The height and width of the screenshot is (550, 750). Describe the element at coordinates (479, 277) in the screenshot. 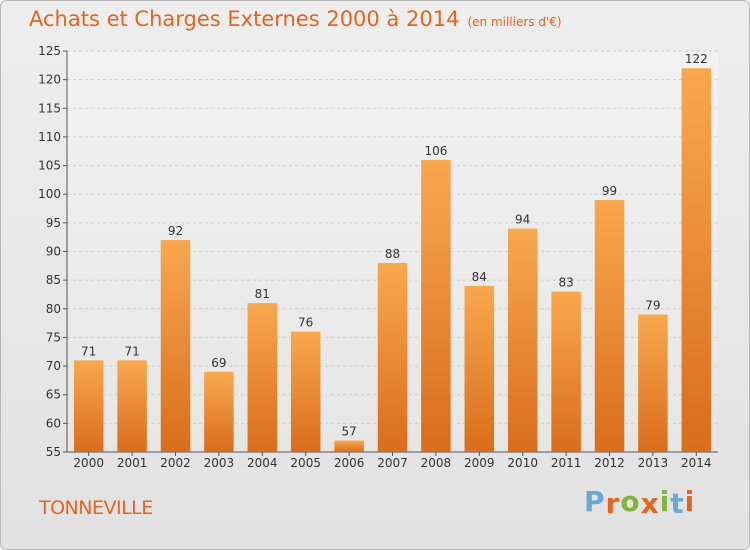

I see `data-label: 84` at that location.